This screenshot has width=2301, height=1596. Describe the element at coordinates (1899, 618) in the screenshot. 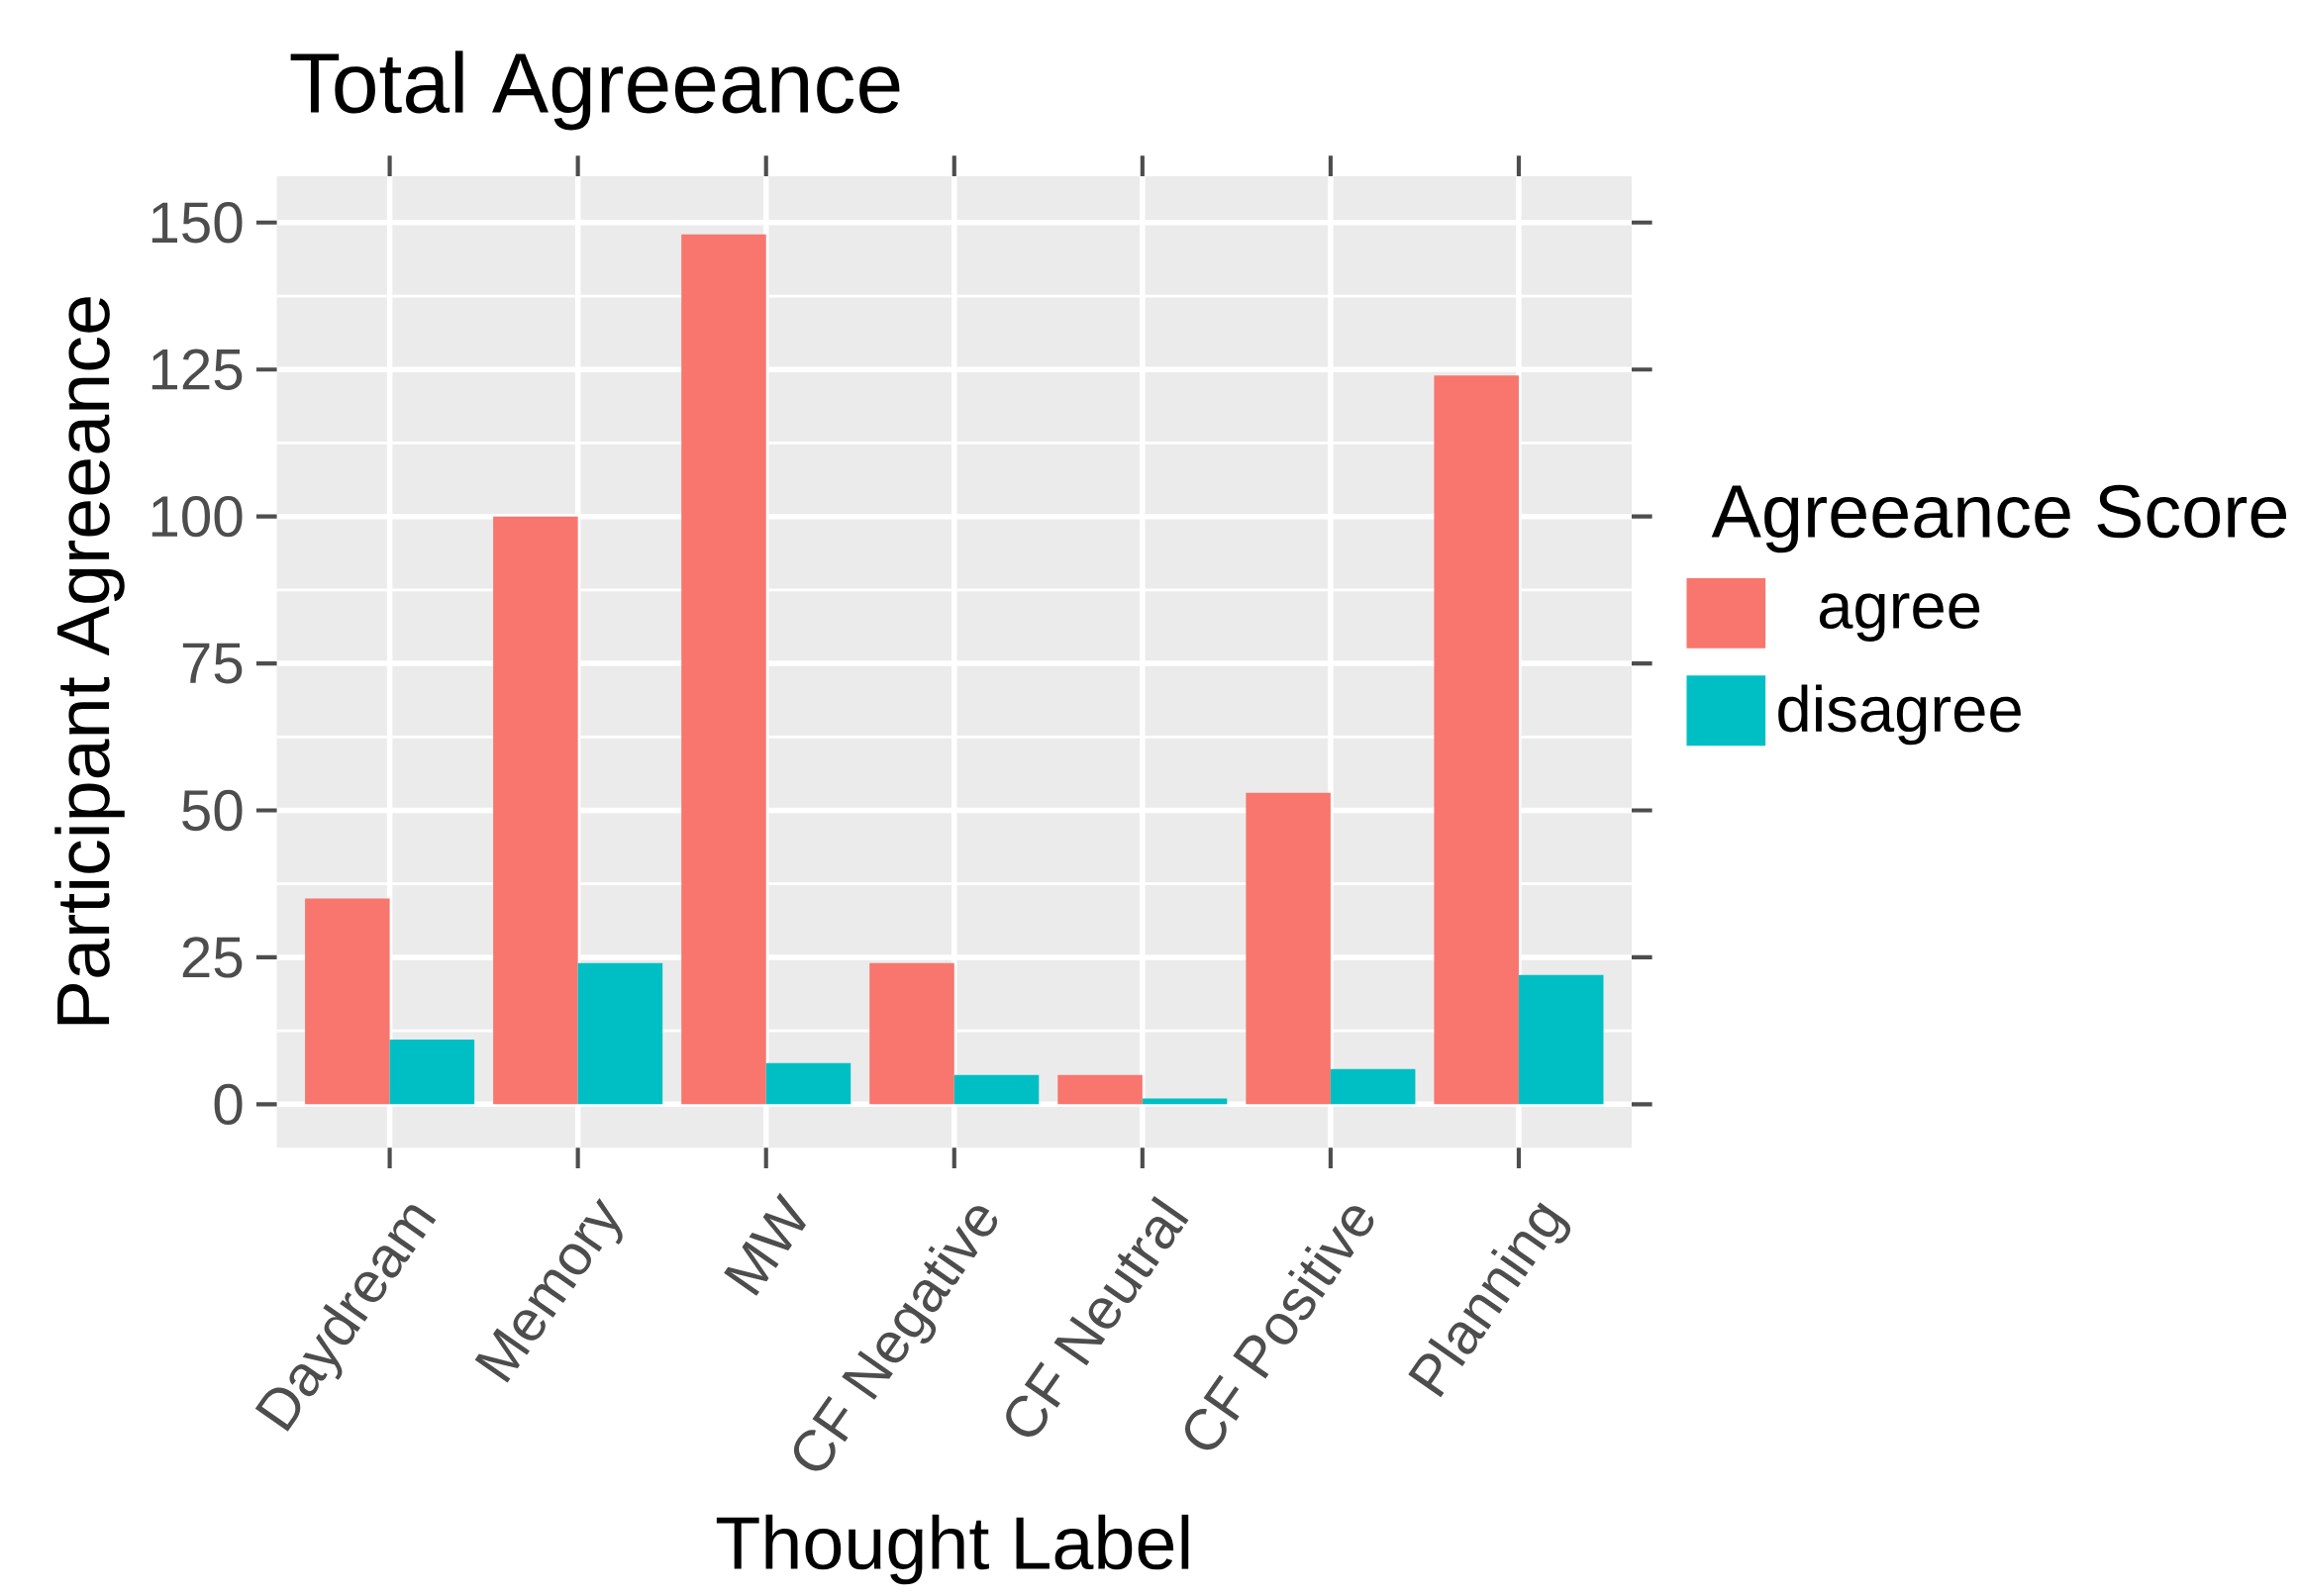

I see `legend-label: agree` at that location.